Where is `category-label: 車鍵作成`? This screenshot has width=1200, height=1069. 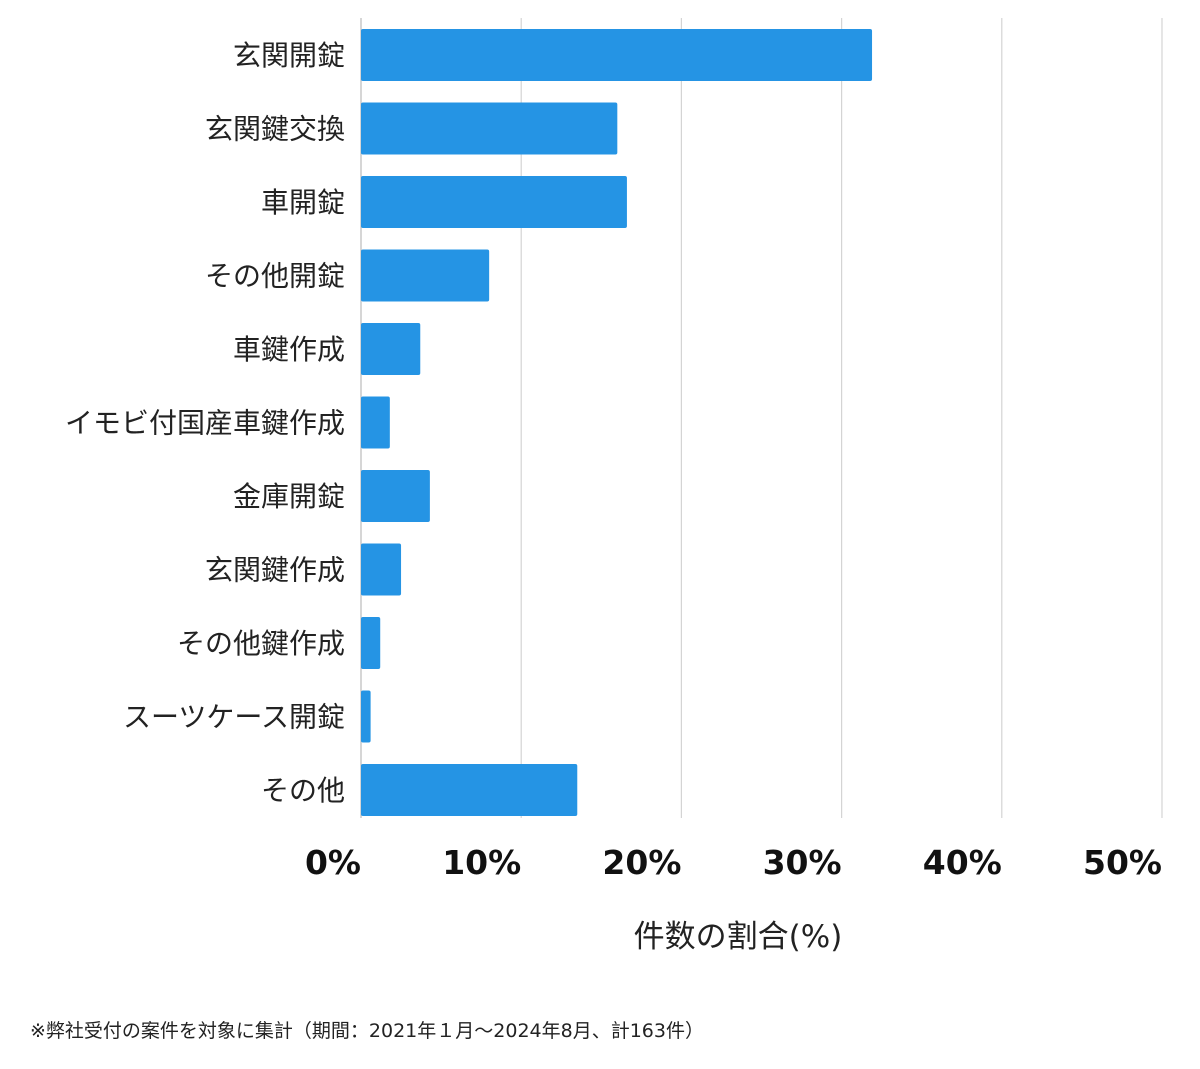
category-label: 車鍵作成 is located at coordinates (289, 349).